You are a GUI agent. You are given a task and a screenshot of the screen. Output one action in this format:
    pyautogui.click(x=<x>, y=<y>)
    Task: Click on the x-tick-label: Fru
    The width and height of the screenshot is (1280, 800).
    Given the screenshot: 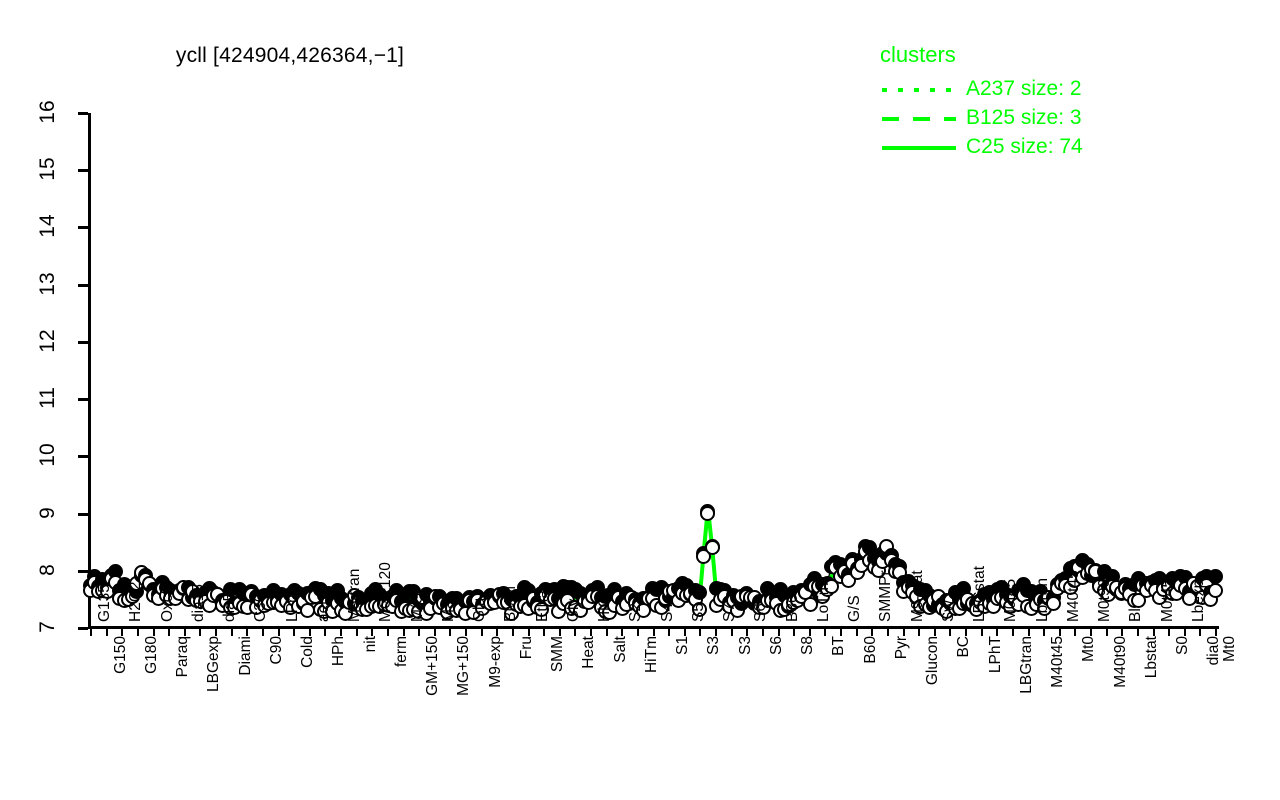 What is the action you would take?
    pyautogui.click(x=526, y=648)
    